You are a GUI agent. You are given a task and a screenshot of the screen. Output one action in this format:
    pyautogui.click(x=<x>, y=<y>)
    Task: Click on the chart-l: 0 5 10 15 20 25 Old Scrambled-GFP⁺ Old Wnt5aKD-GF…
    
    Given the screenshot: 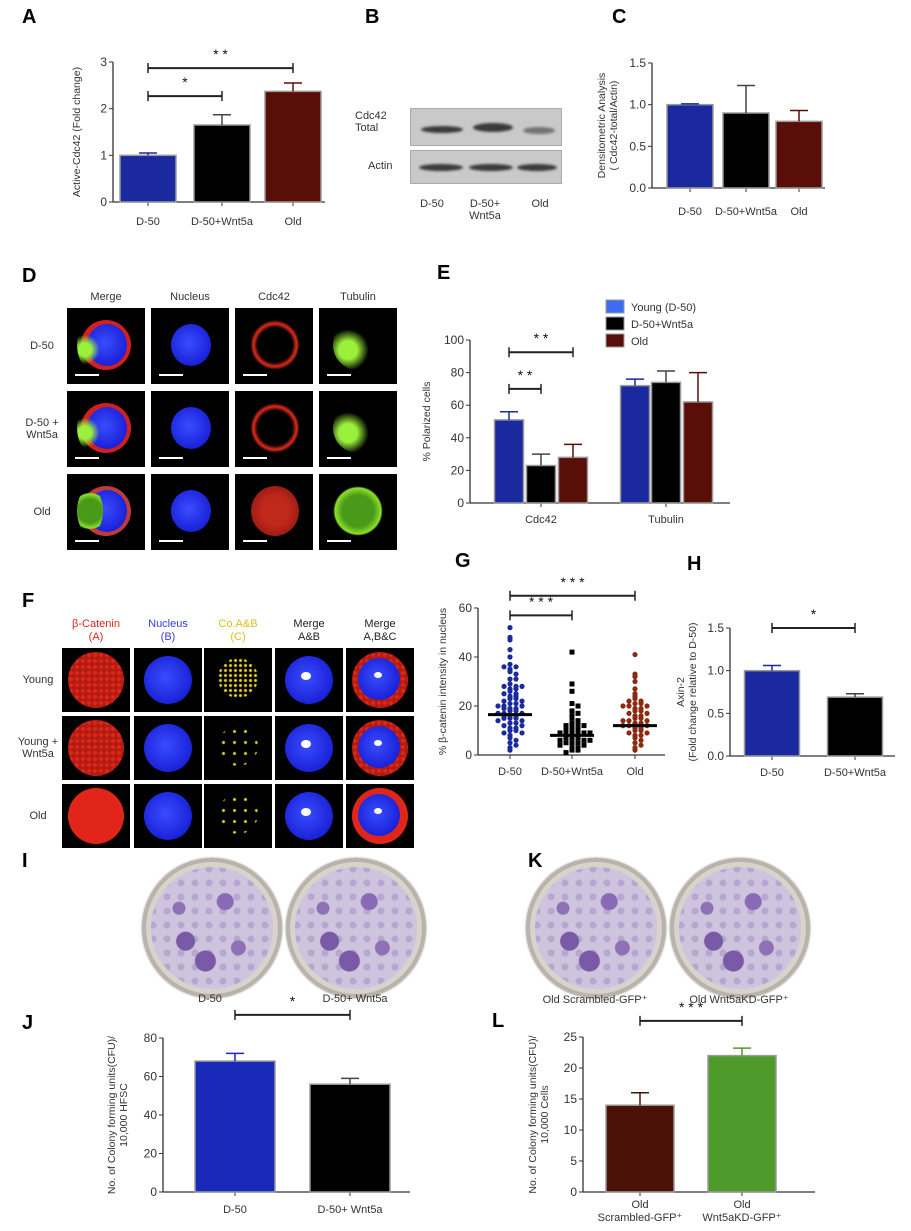 What is the action you would take?
    pyautogui.click(x=671, y=1111)
    